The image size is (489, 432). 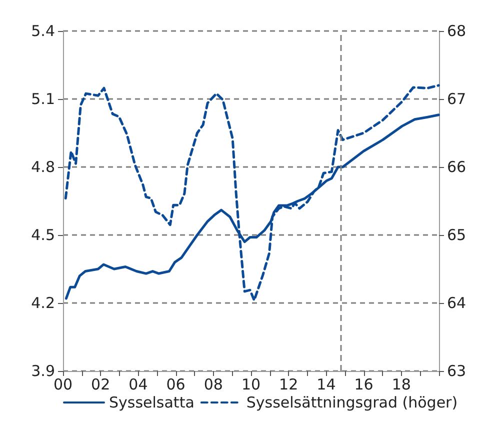 What do you see at coordinates (43, 235) in the screenshot?
I see `y-tick-label: 4.5` at bounding box center [43, 235].